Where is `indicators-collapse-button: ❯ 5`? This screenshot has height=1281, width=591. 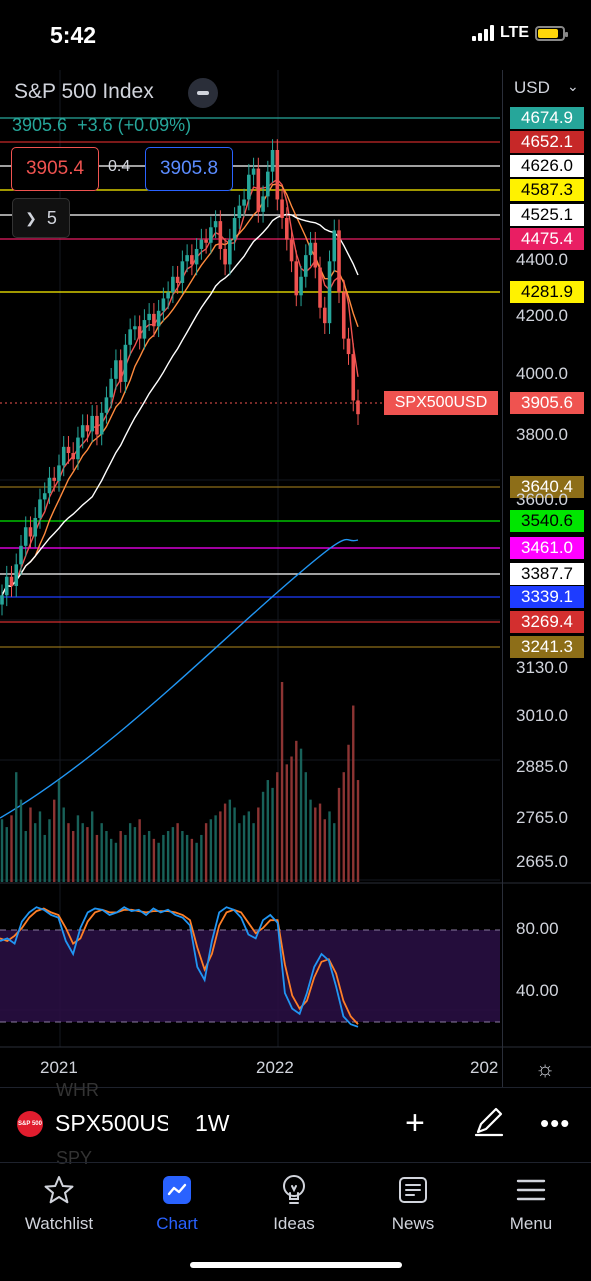
indicators-collapse-button: ❯ 5 is located at coordinates (41, 218).